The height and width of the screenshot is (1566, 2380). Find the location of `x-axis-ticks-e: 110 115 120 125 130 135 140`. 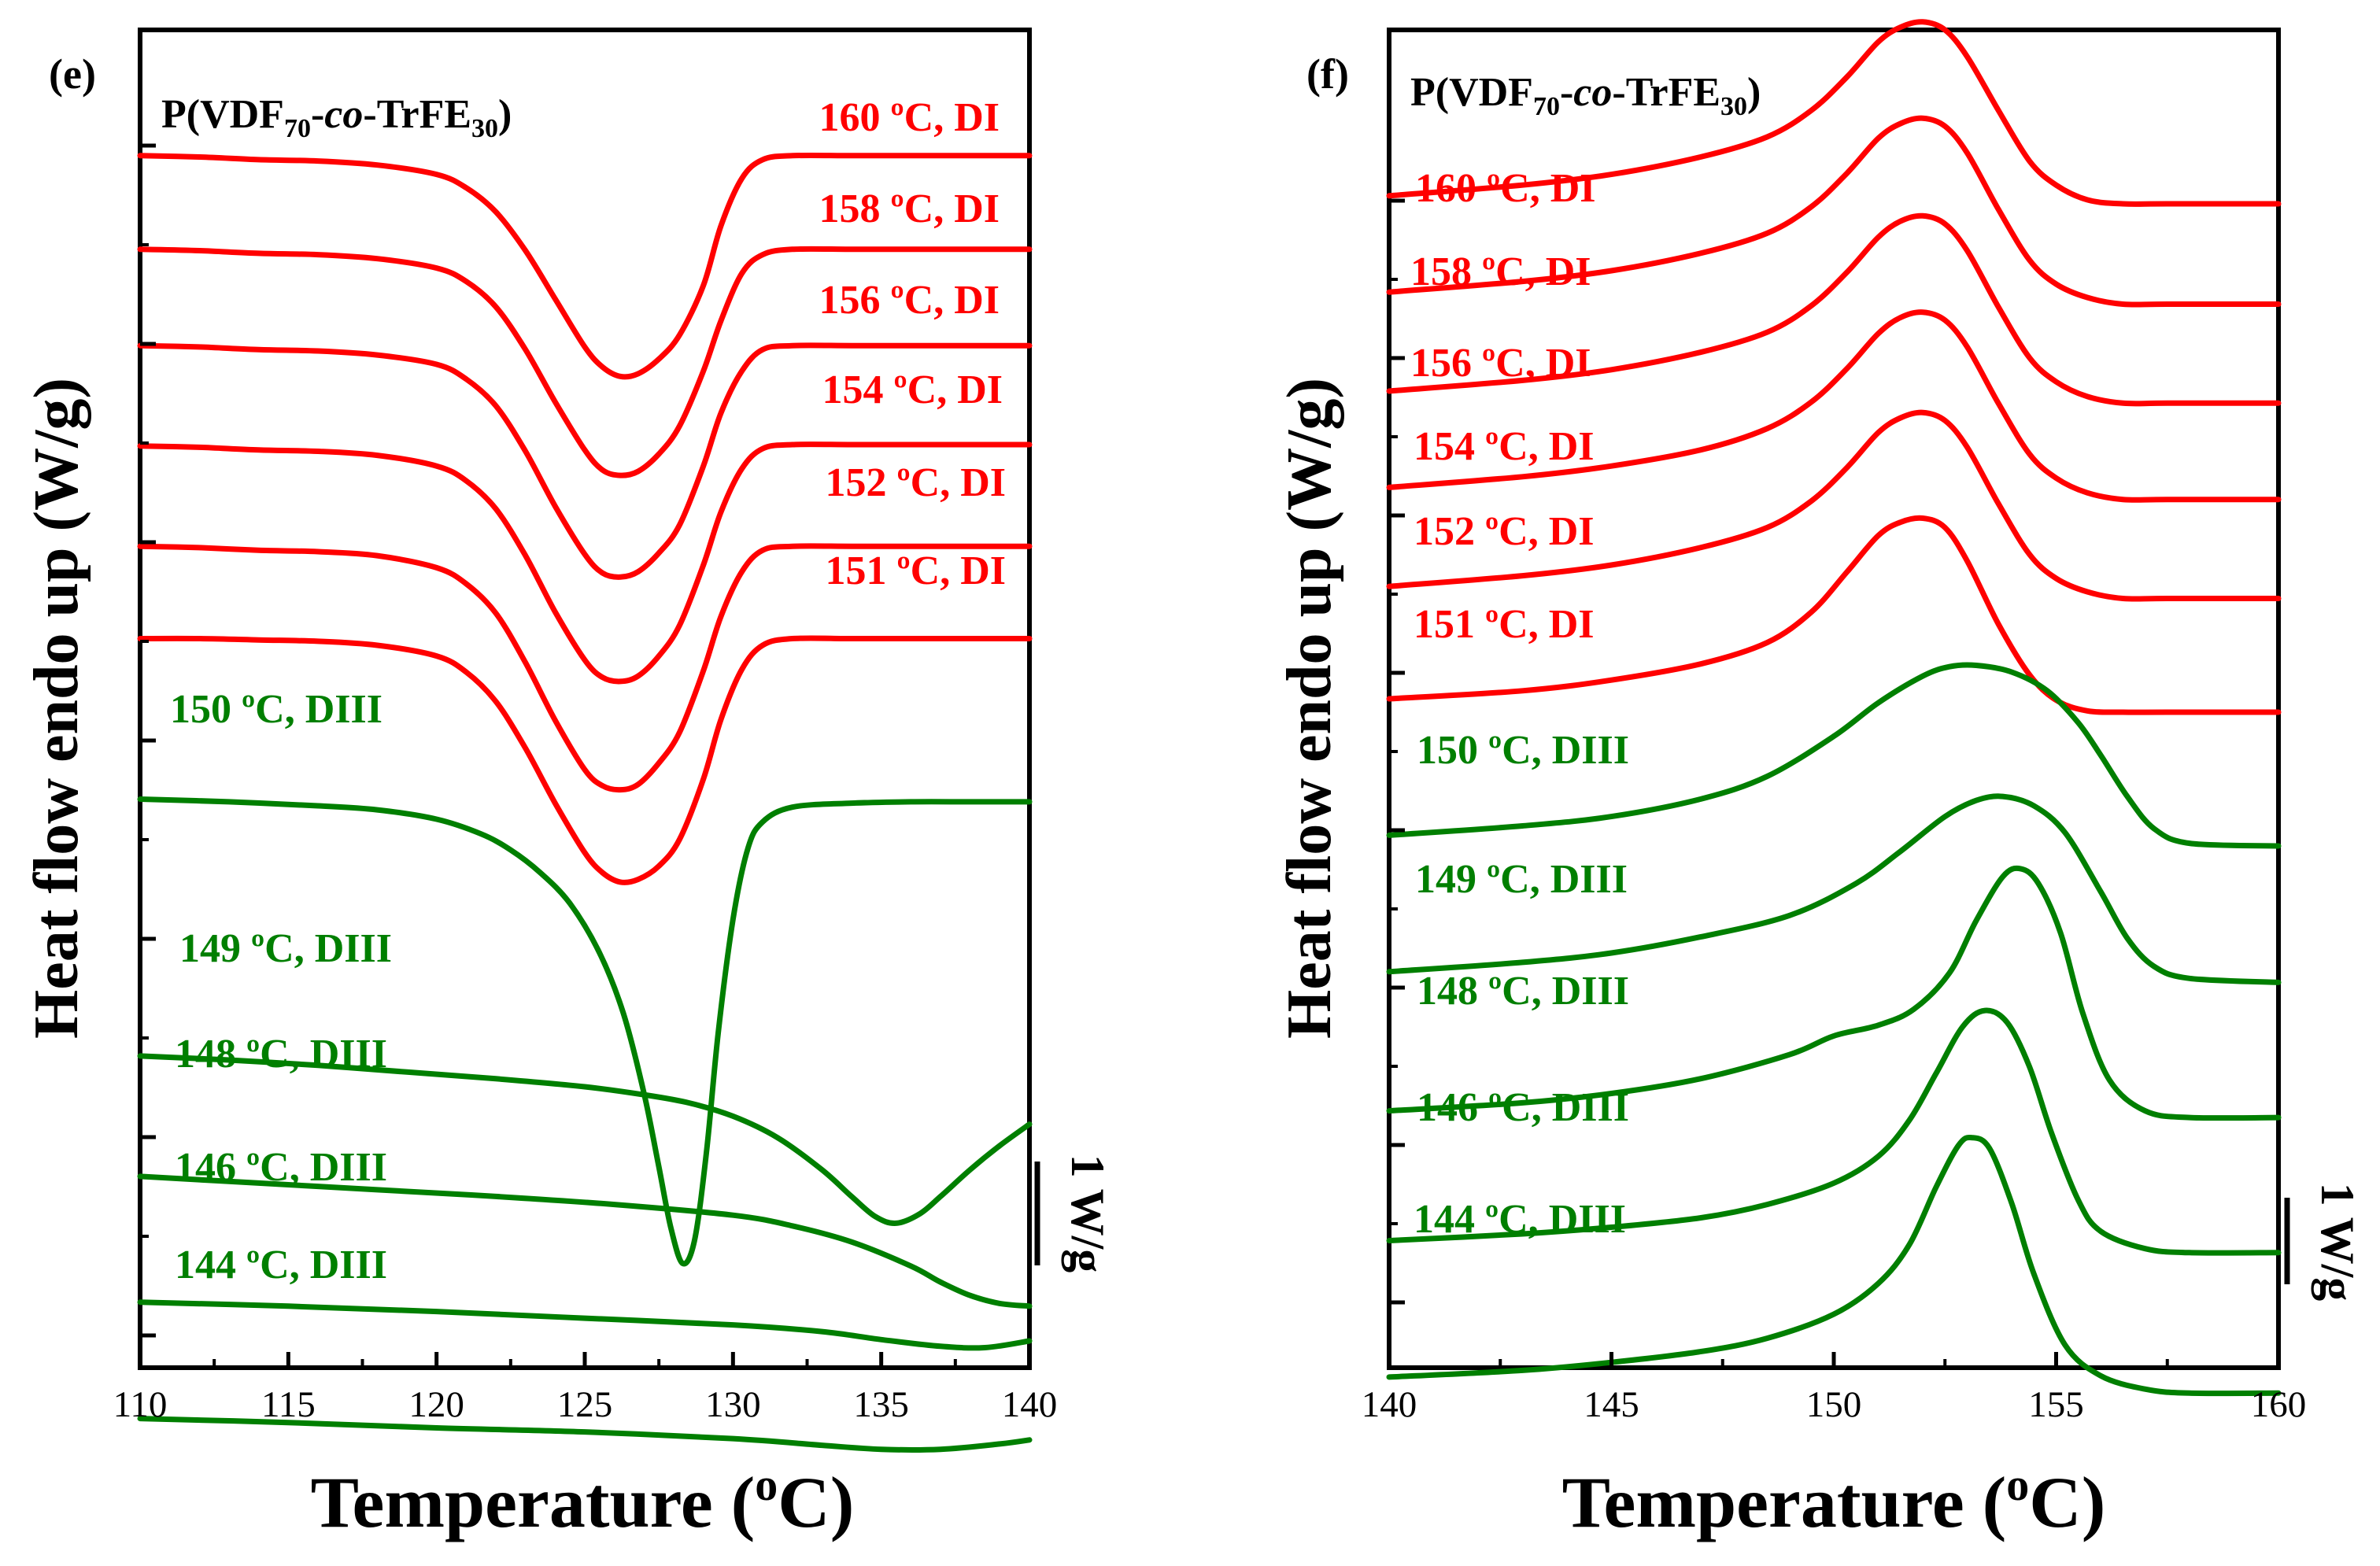

x-axis-ticks-e: 110 115 120 125 130 135 140 is located at coordinates (585, 1388).